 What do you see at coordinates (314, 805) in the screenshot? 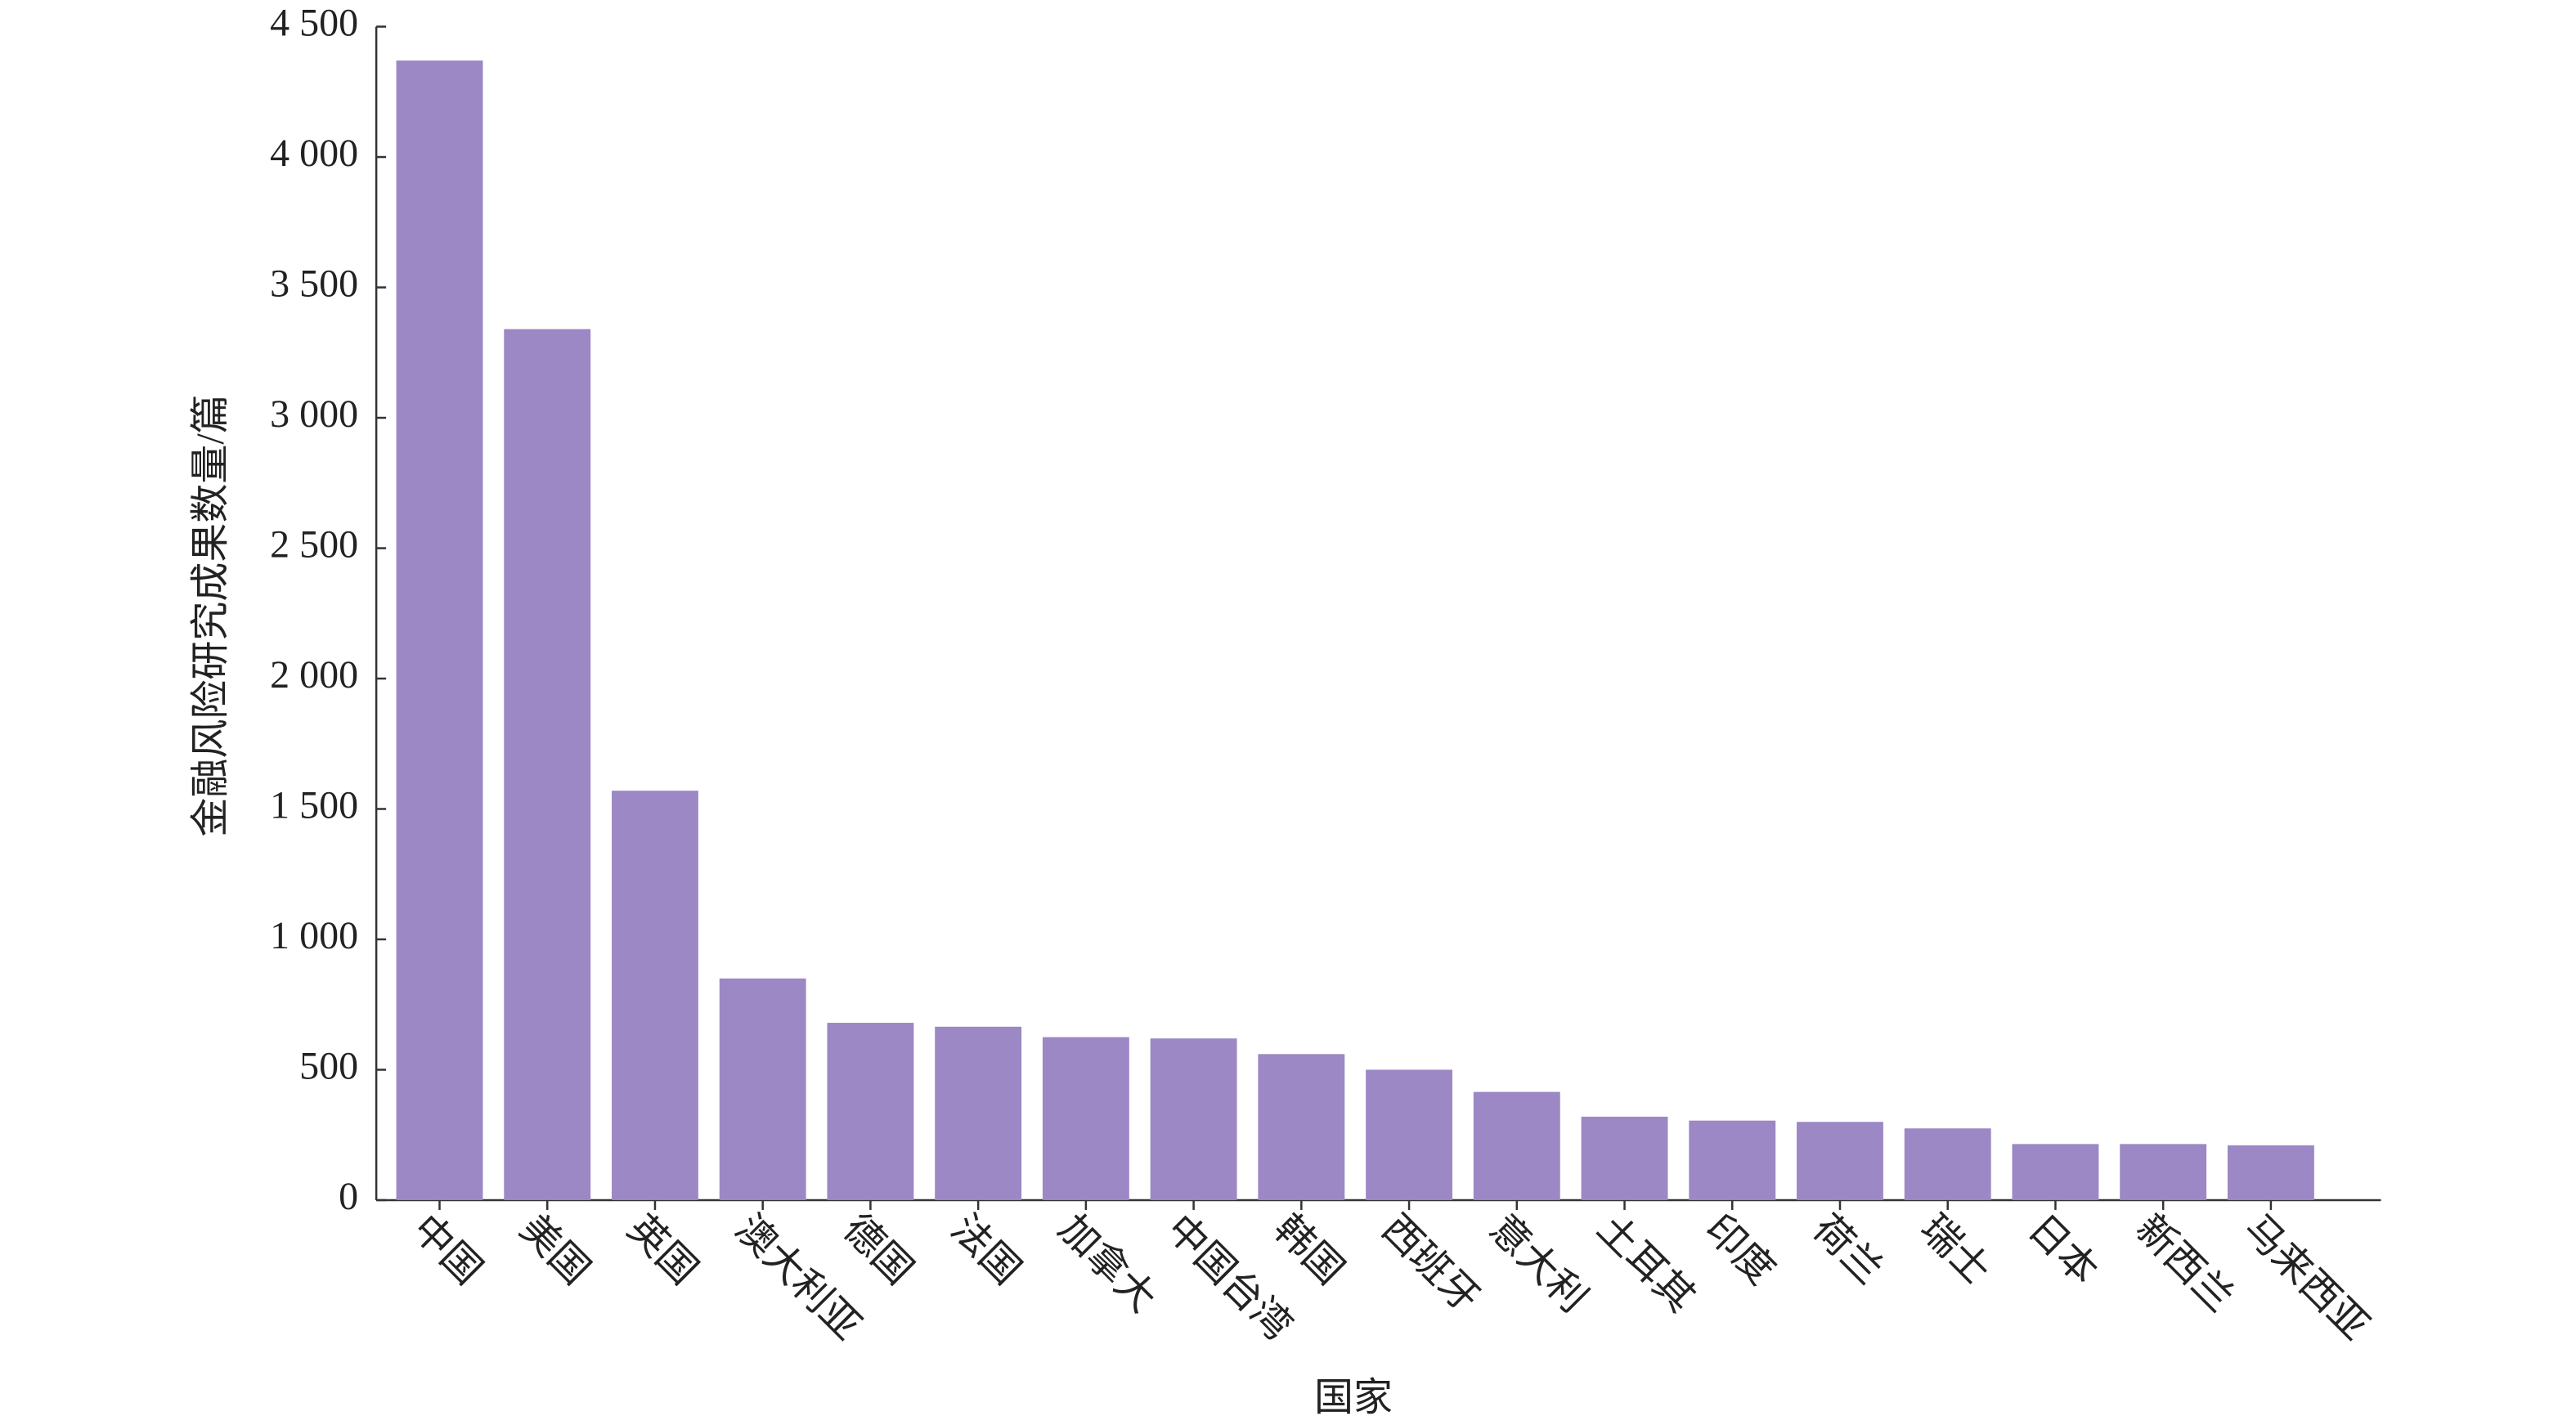
I see `y-tick-label: 1 500` at bounding box center [314, 805].